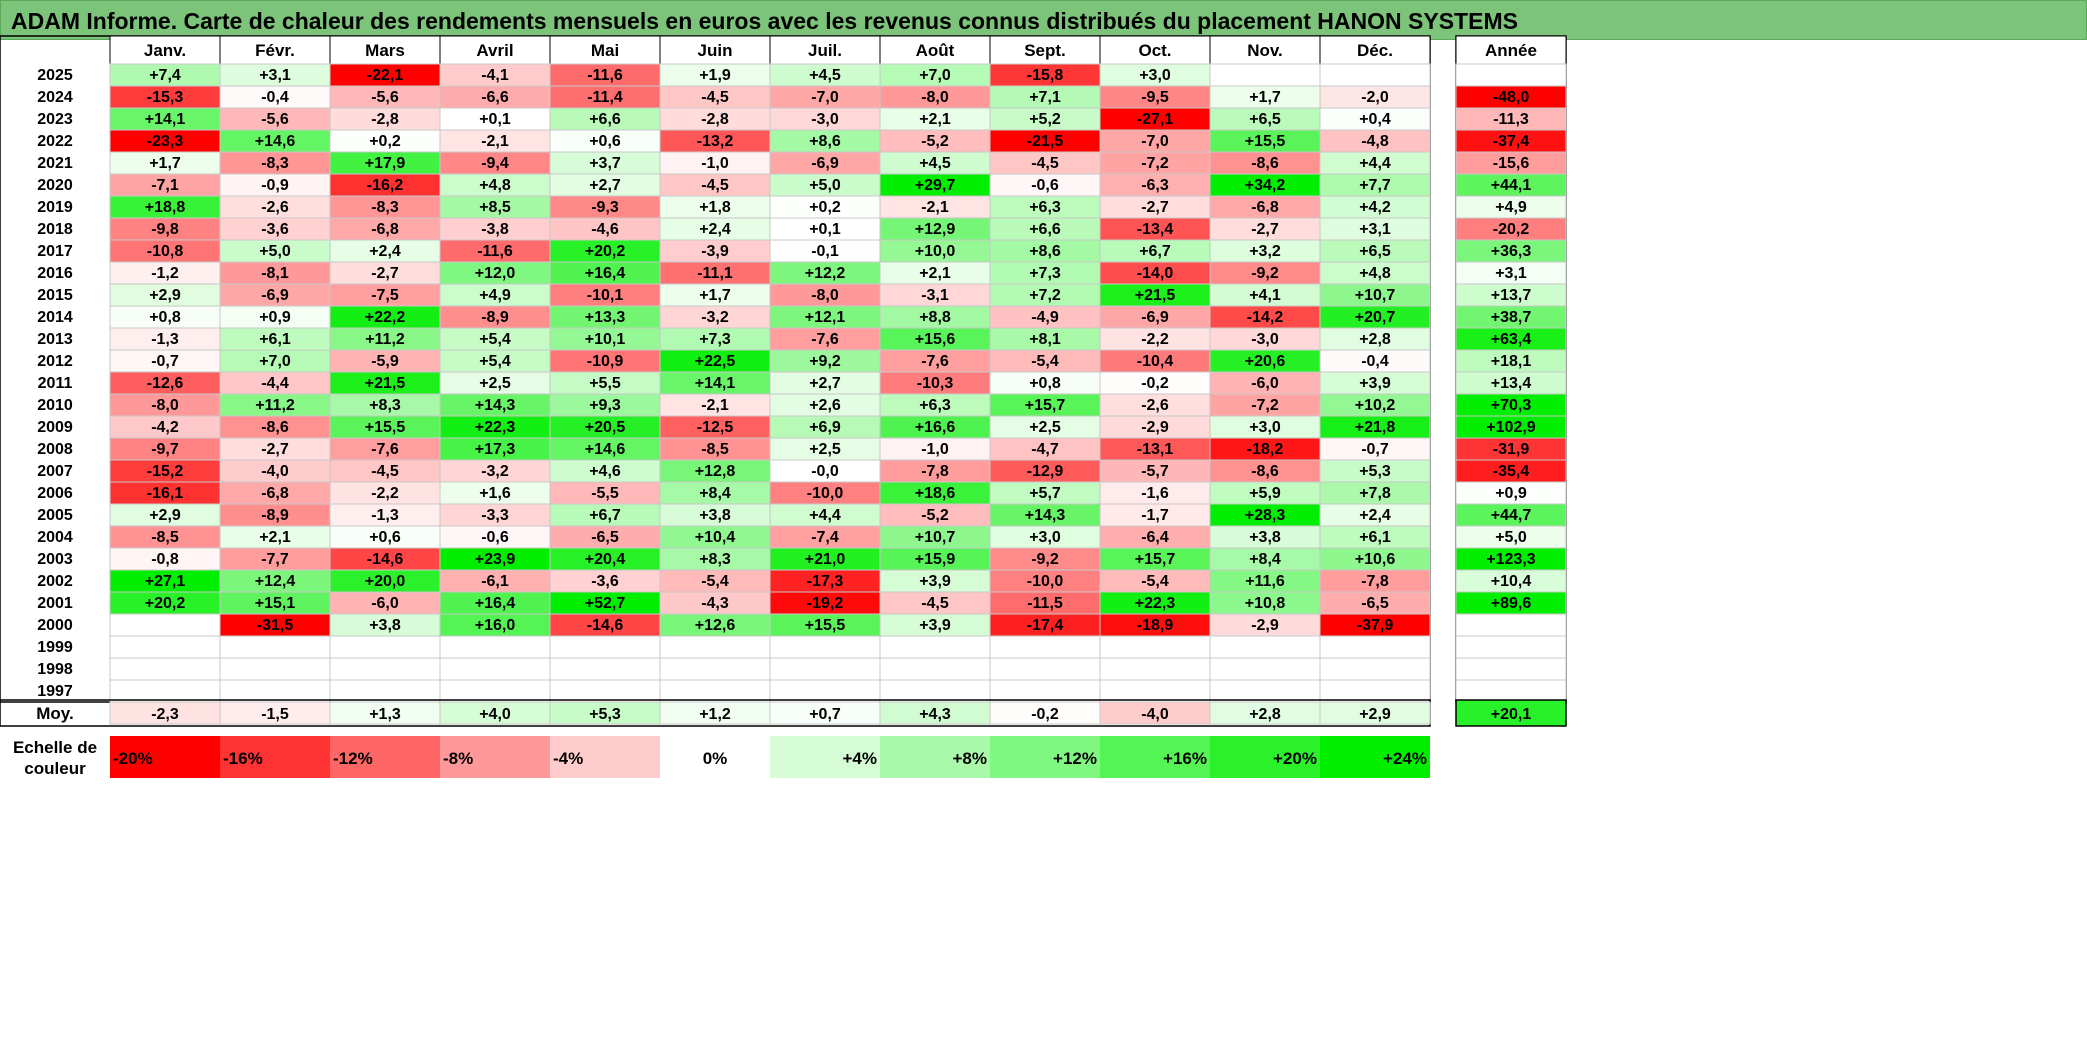 The width and height of the screenshot is (2087, 1037). Describe the element at coordinates (1265, 581) in the screenshot. I see `cell-value: +11,6` at that location.